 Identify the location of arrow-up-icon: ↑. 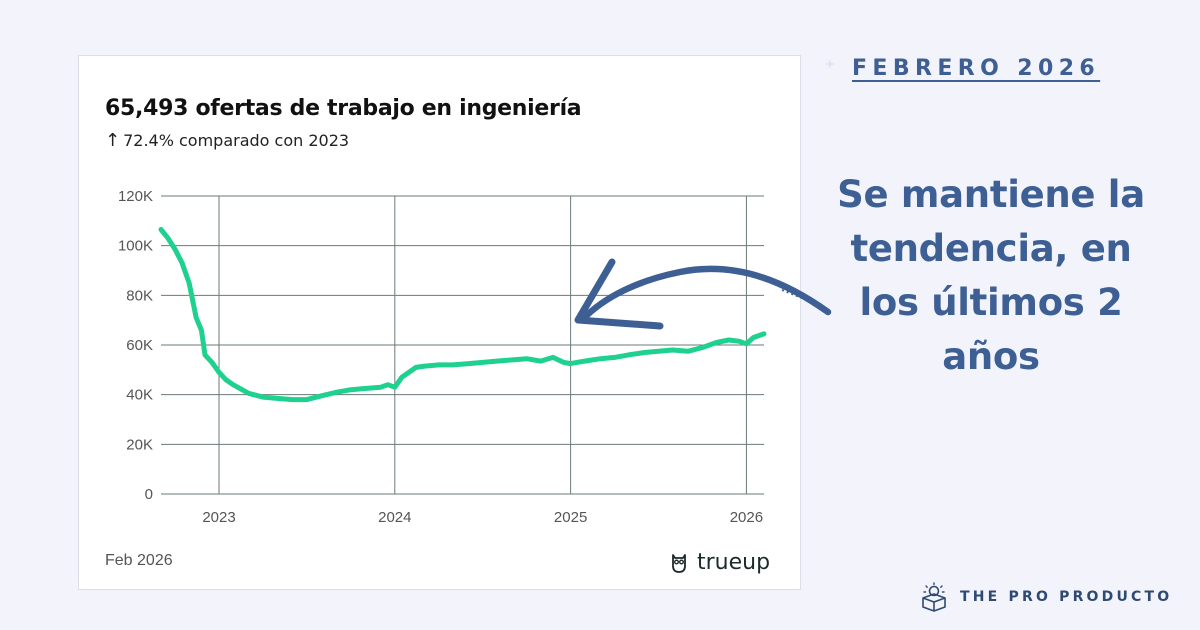
(113, 140).